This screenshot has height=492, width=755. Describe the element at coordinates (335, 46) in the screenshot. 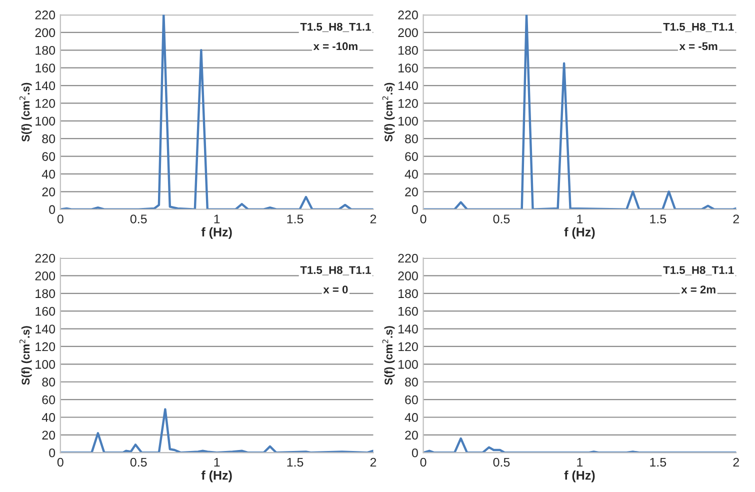

I see `annotation: x = -10m` at that location.